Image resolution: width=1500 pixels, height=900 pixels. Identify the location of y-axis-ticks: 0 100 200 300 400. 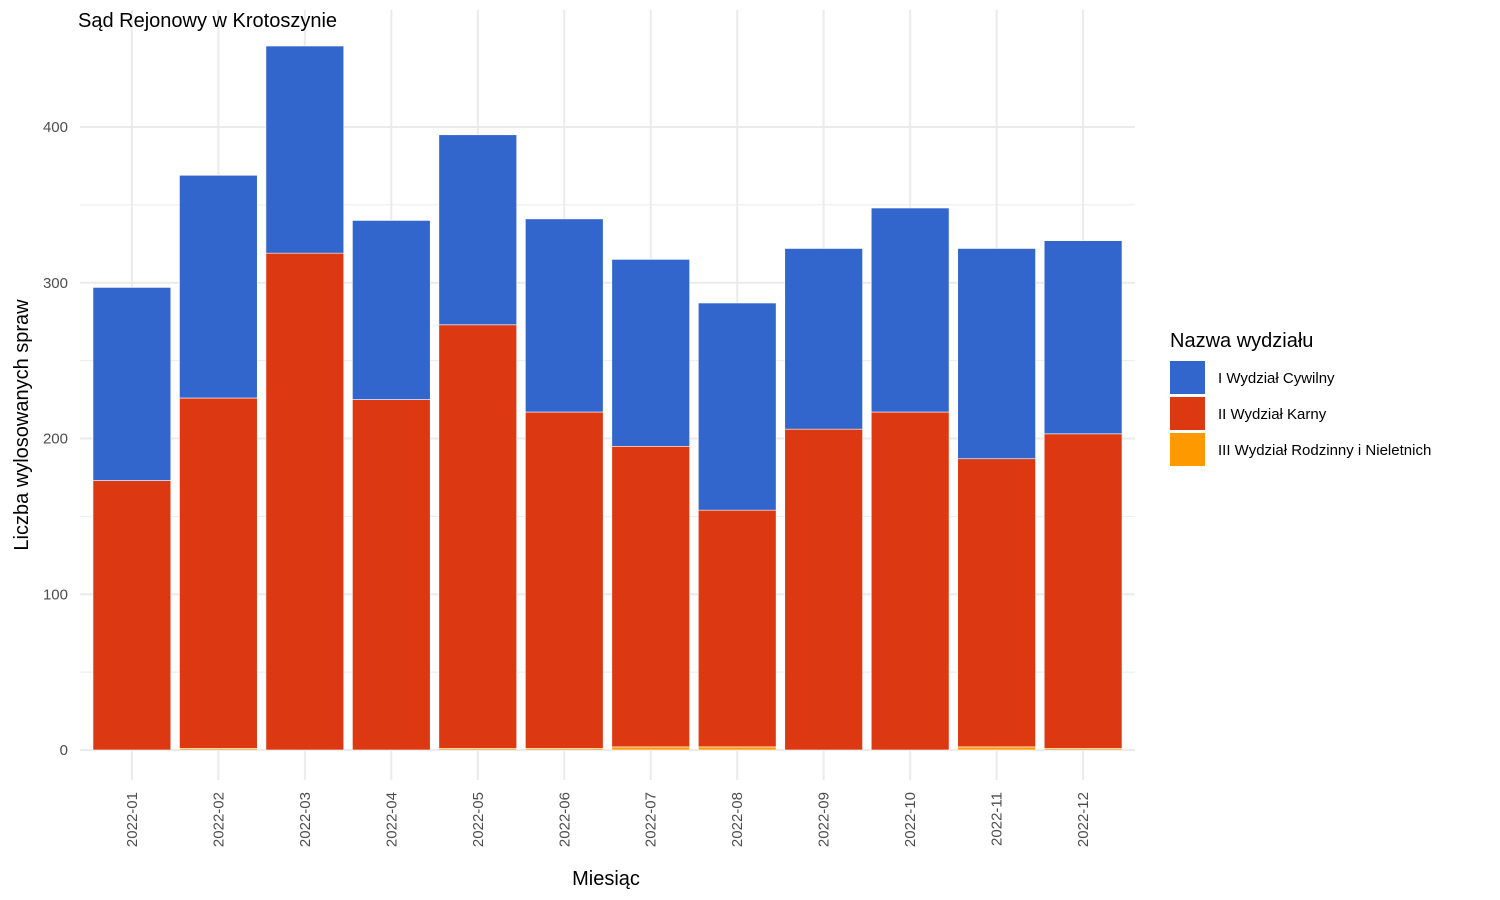
(55, 439).